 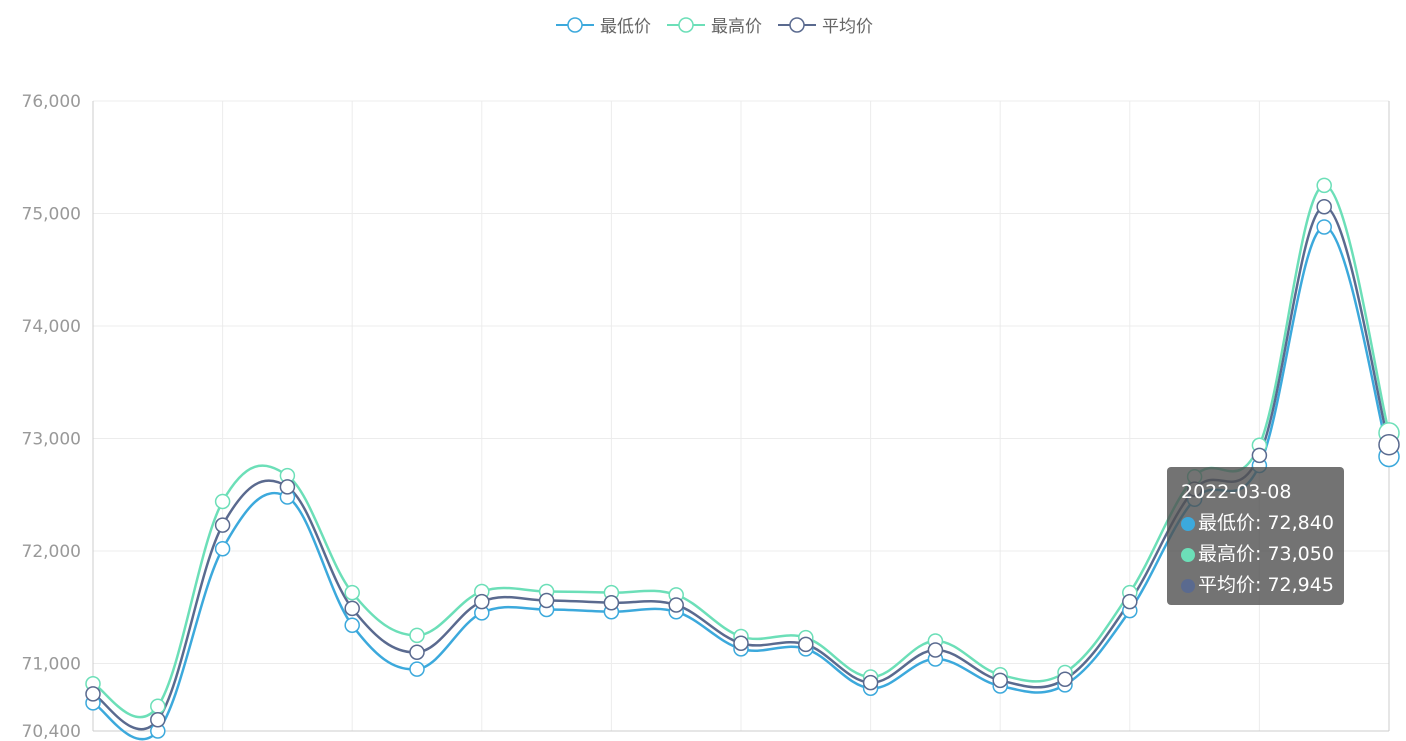 I want to click on y-tick-label: 76,000, so click(x=51, y=102).